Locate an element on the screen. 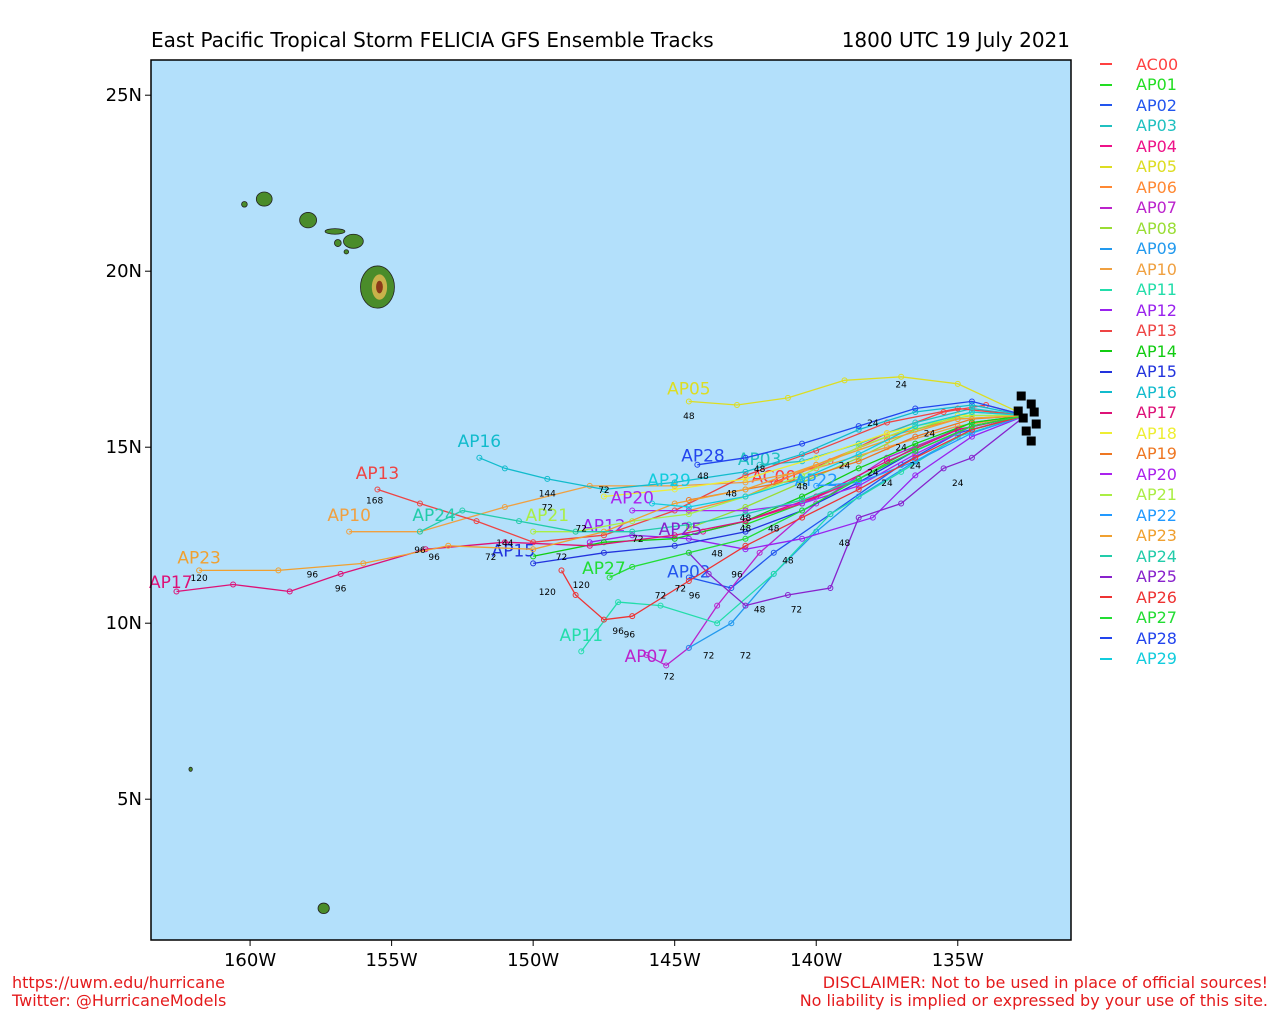  lon-tick-label: 140W is located at coordinates (816, 960).